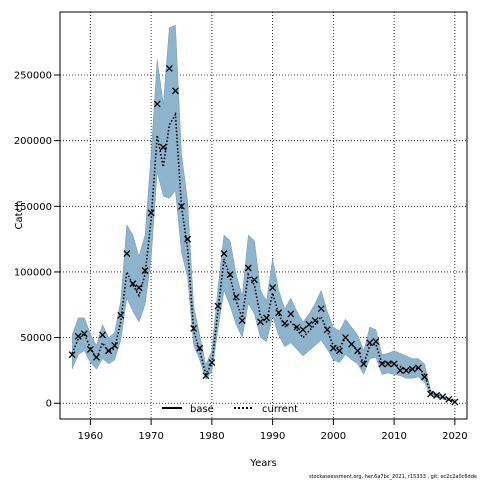 The width and height of the screenshot is (480, 480). Describe the element at coordinates (33, 141) in the screenshot. I see `y-tick-label: 200000` at that location.